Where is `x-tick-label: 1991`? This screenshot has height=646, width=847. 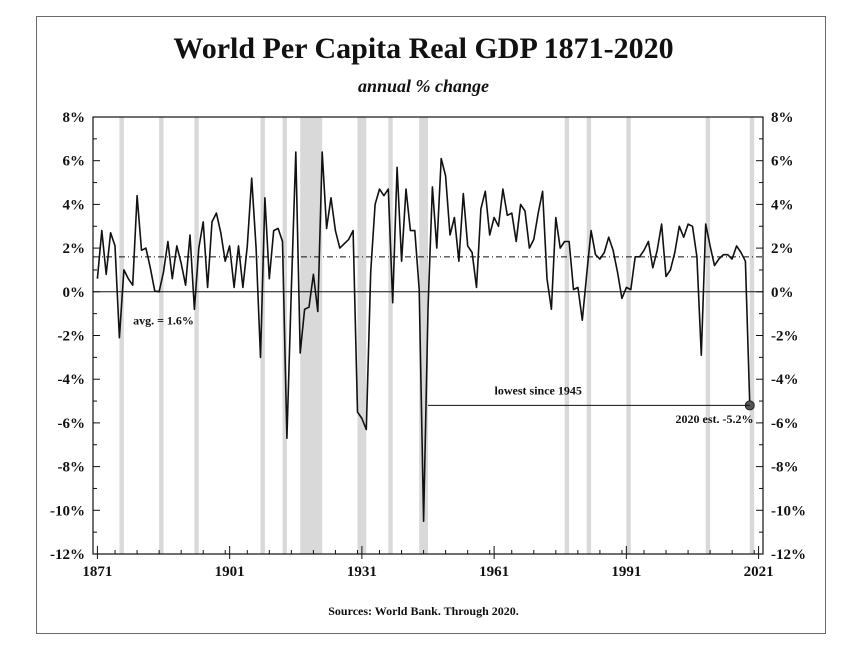 x-tick-label: 1991 is located at coordinates (626, 572).